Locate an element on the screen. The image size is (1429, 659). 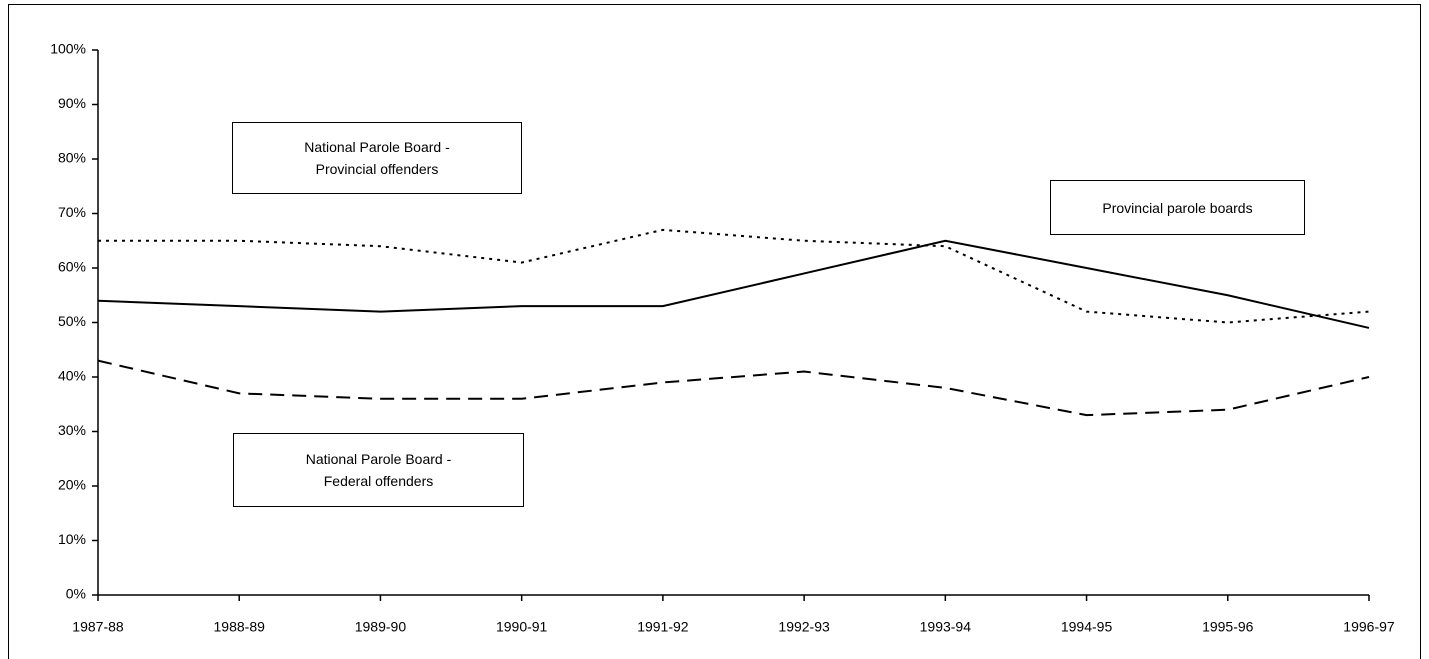
y-tick-label: 50% is located at coordinates (72, 321).